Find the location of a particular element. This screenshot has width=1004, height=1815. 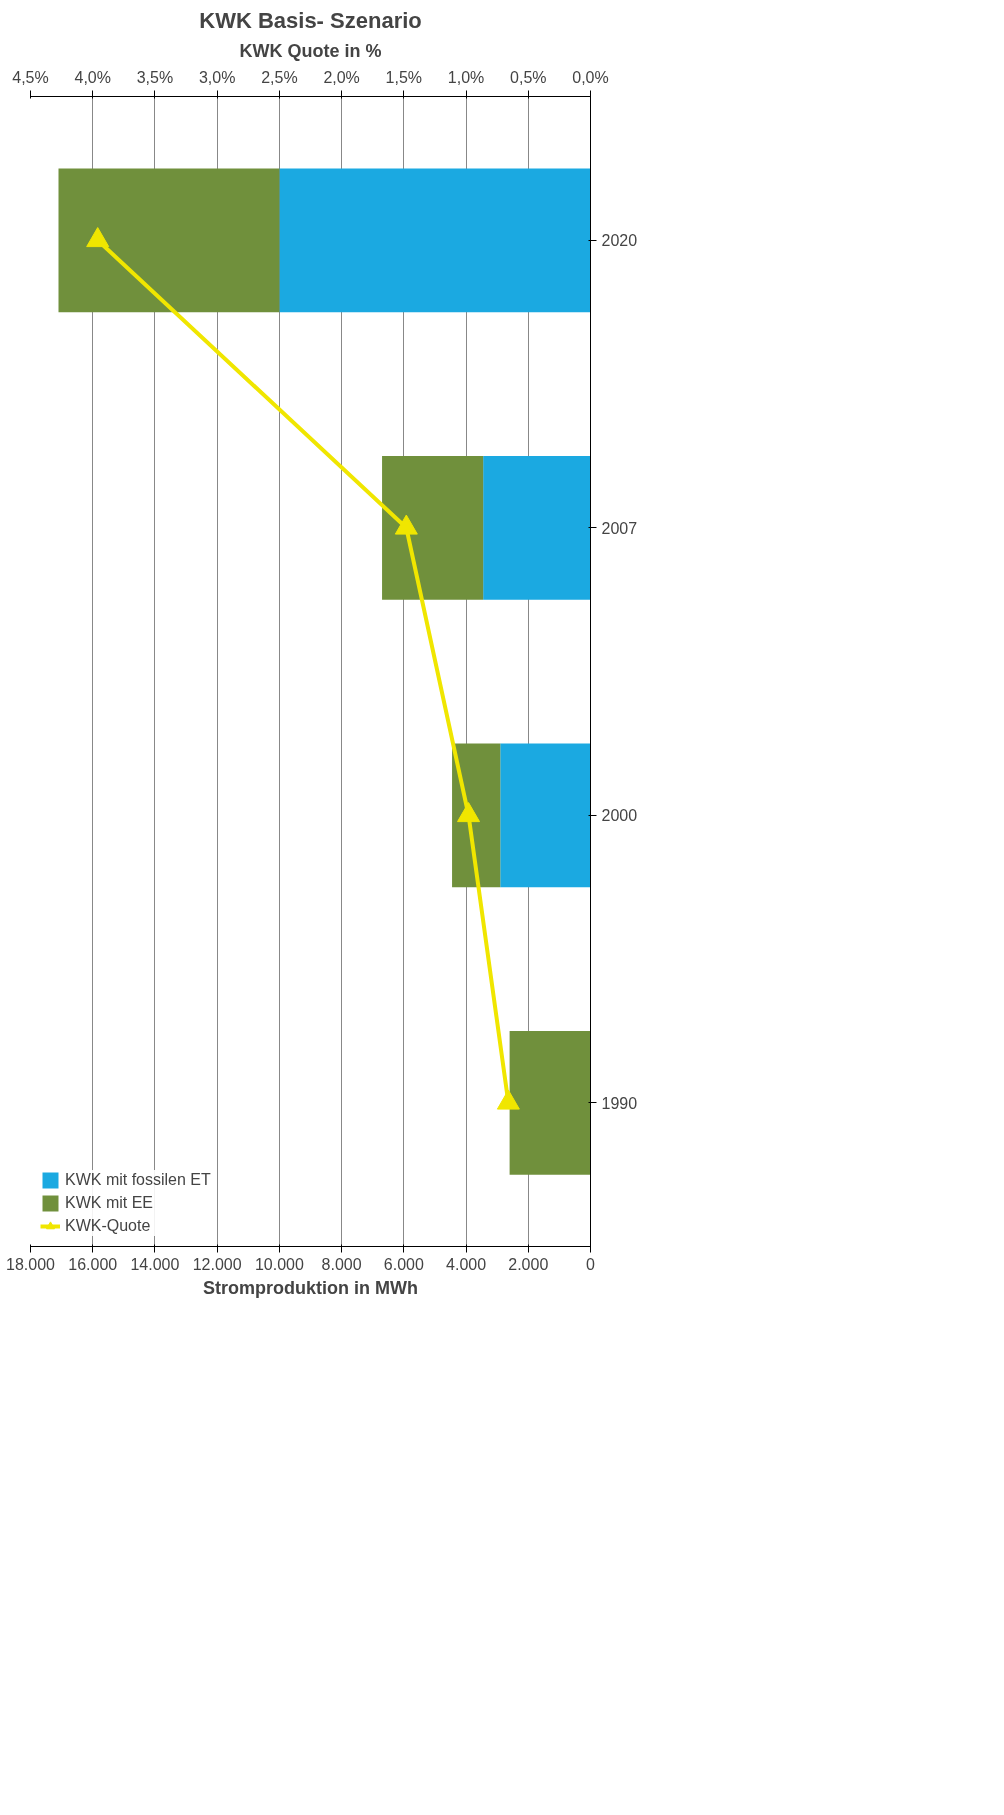

x2-tick-label: 2,0% is located at coordinates (341, 77).